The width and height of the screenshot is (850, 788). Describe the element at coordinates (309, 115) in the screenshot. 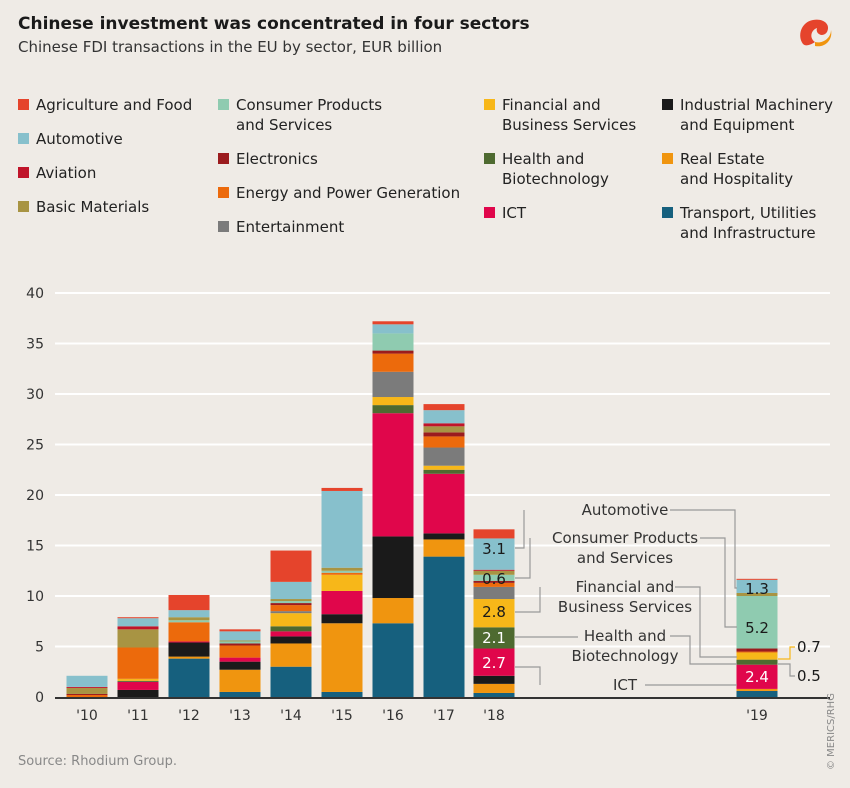

I see `legend-label: Consumer Products and Services` at that location.